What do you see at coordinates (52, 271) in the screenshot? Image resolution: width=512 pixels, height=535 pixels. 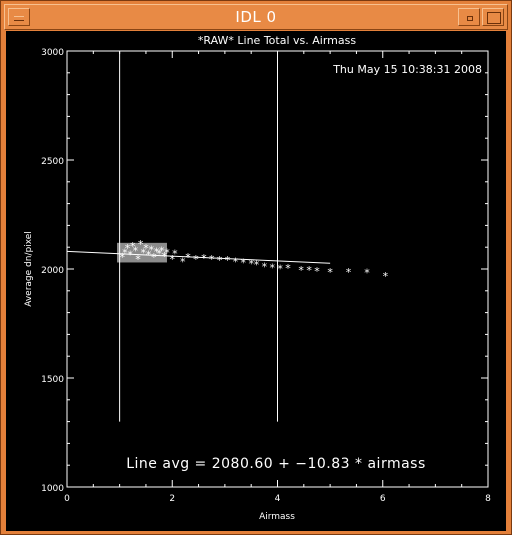 I see `y-tick-label: 2000` at bounding box center [52, 271].